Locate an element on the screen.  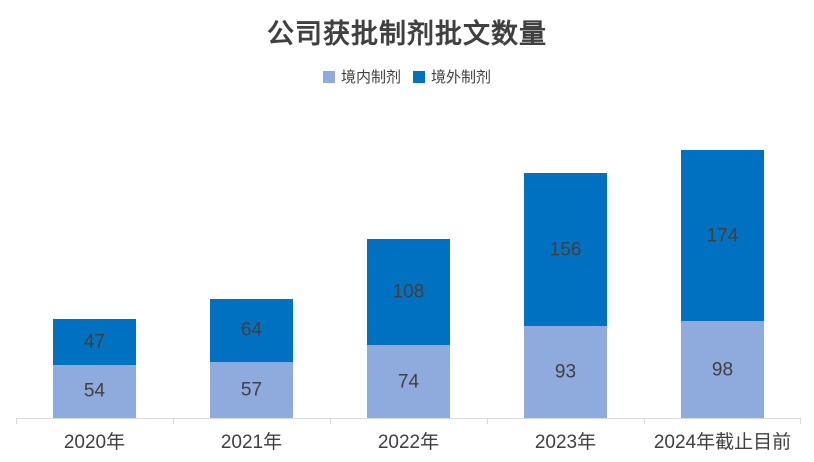
bar-segment: 47 is located at coordinates (94, 341).